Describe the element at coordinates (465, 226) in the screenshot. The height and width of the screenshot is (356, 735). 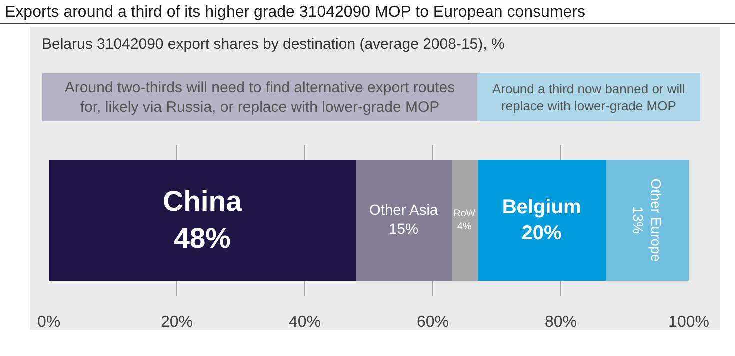
I see `data-label: 4%` at that location.